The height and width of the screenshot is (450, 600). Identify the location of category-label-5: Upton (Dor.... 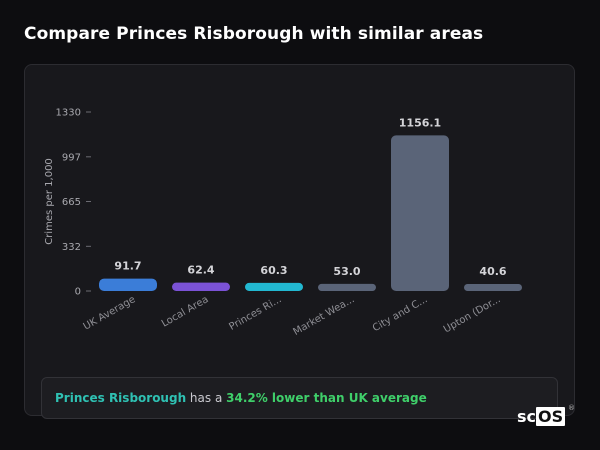
(472, 314).